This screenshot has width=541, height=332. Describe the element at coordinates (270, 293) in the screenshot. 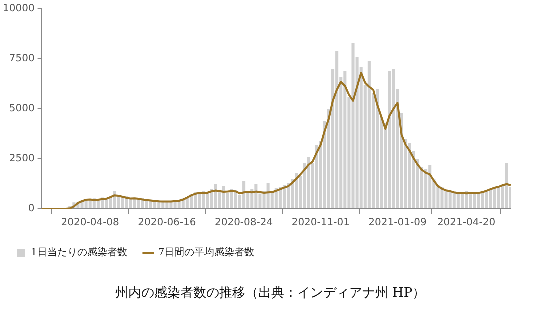

I see `text: 州内の感染者数の推移（出典：インディアナ州 HP）` at that location.